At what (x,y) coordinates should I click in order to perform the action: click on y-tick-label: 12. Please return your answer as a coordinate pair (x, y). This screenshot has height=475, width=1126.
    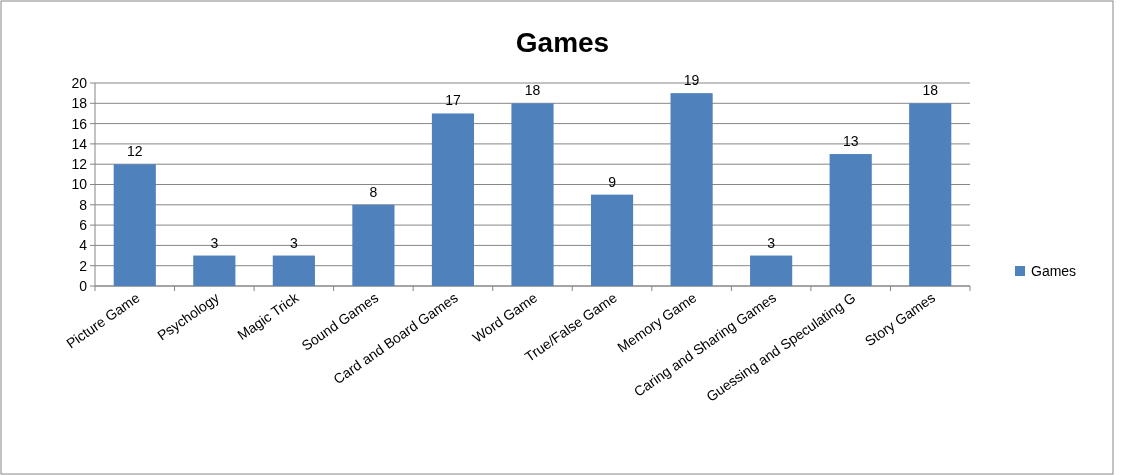
    Looking at the image, I should click on (79, 164).